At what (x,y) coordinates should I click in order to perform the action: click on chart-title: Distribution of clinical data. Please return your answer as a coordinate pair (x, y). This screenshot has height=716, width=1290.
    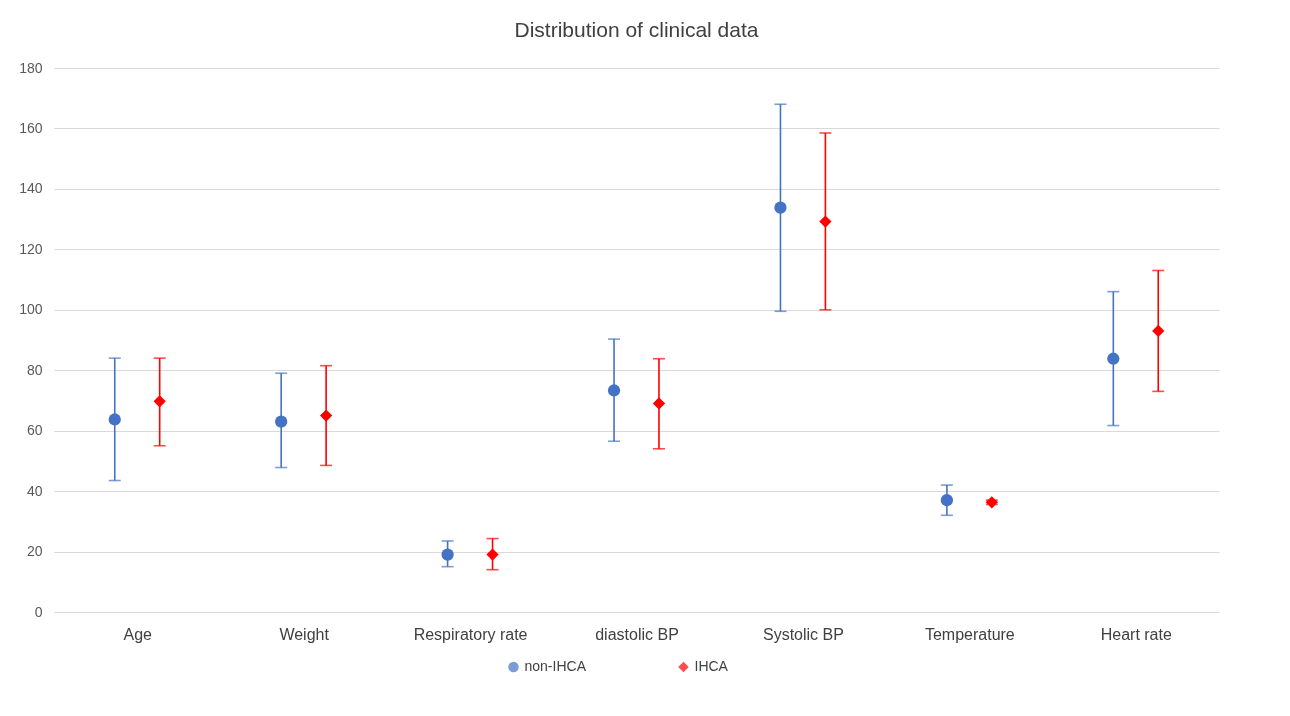
    Looking at the image, I should click on (636, 29).